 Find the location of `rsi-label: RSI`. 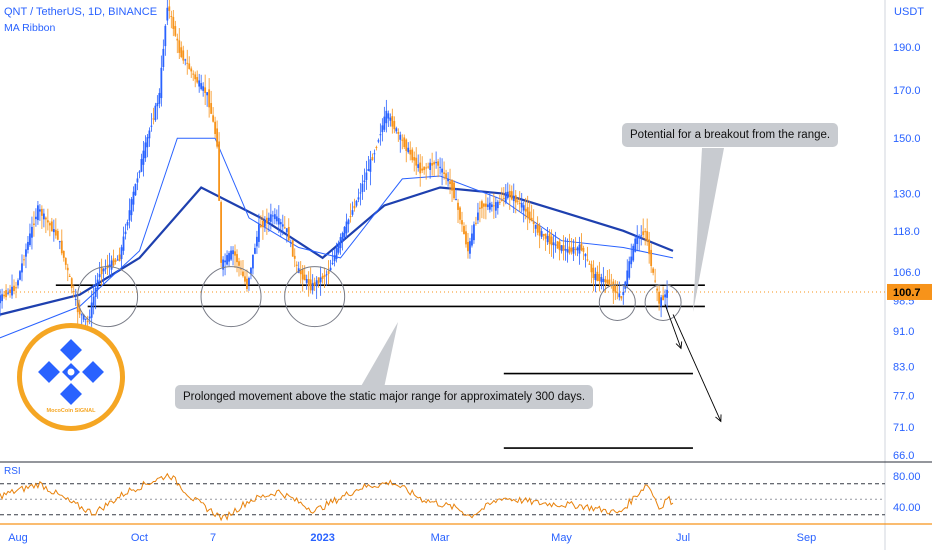

rsi-label: RSI is located at coordinates (12, 471).